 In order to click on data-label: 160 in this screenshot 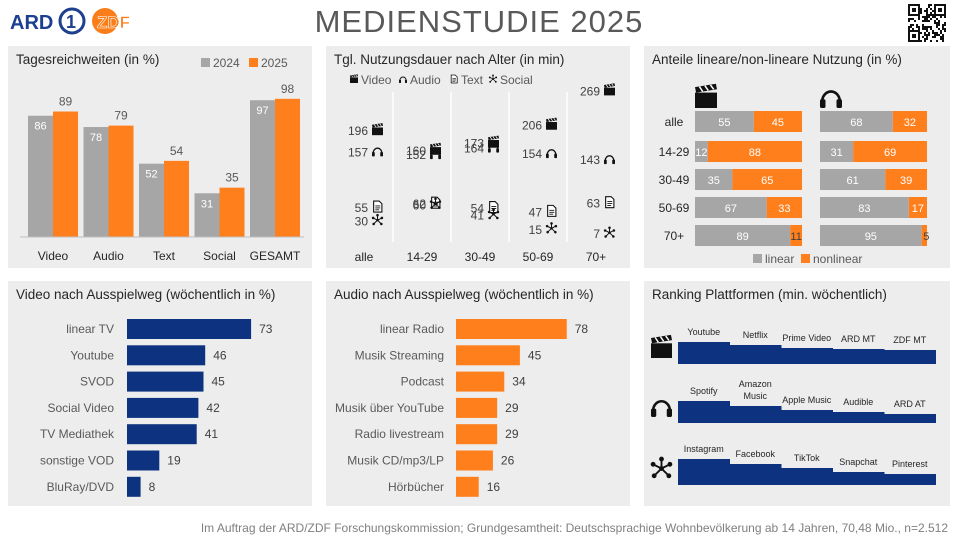, I will do `click(416, 151)`.